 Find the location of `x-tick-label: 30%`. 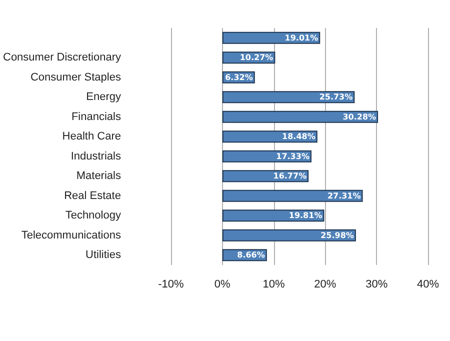

x-tick-label: 30% is located at coordinates (377, 284).